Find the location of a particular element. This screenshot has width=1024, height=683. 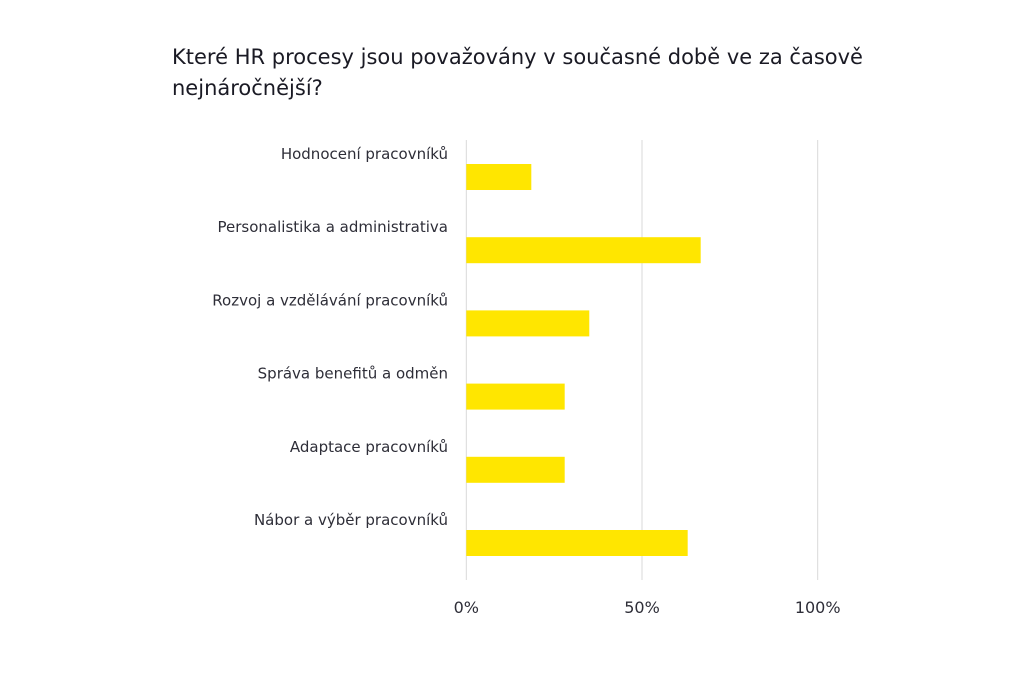

category-label: Správa benefitů a odměn is located at coordinates (353, 374).